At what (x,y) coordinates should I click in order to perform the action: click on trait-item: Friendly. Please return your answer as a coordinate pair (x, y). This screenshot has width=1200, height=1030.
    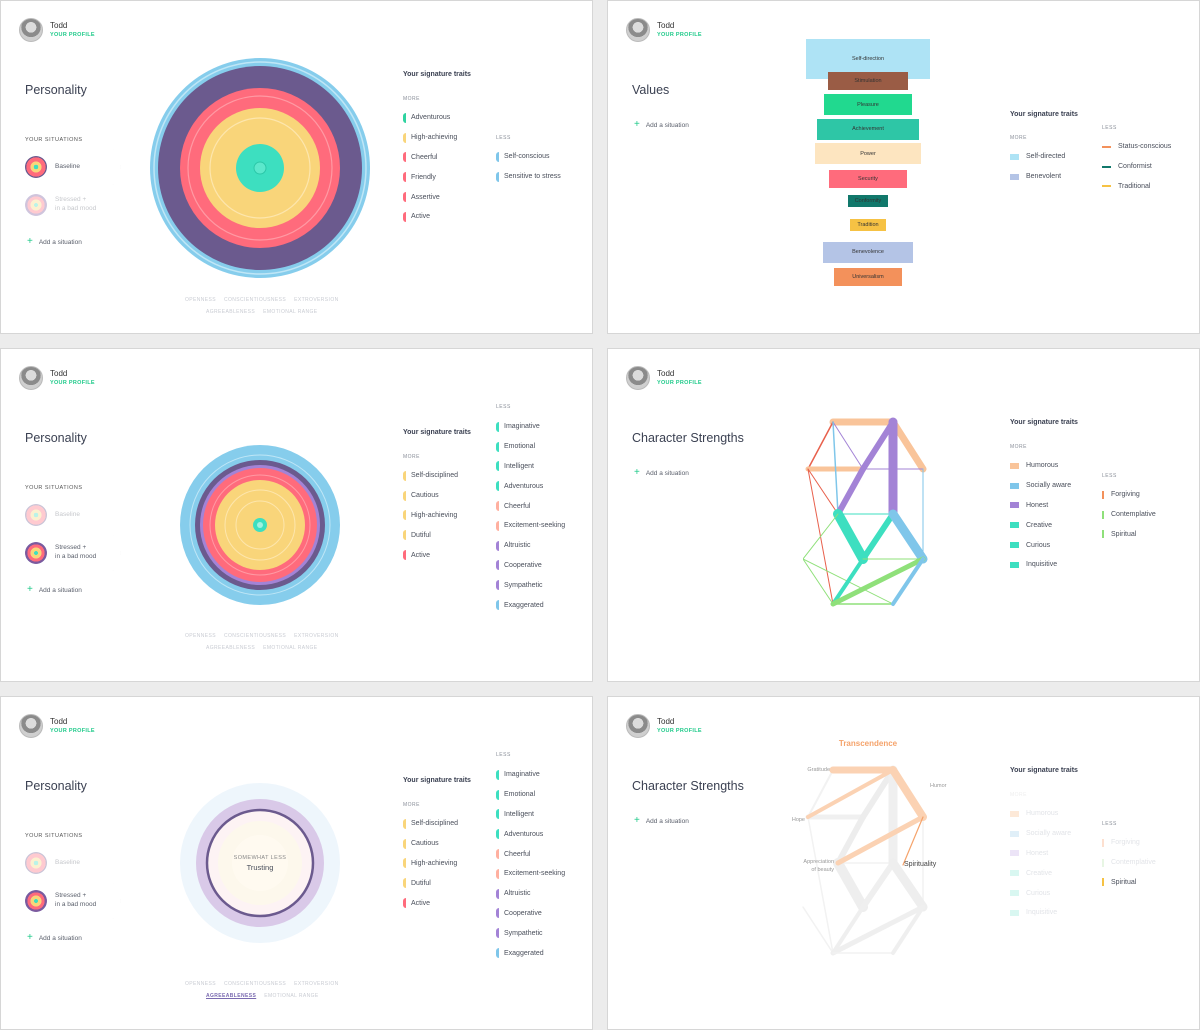
    Looking at the image, I should click on (430, 177).